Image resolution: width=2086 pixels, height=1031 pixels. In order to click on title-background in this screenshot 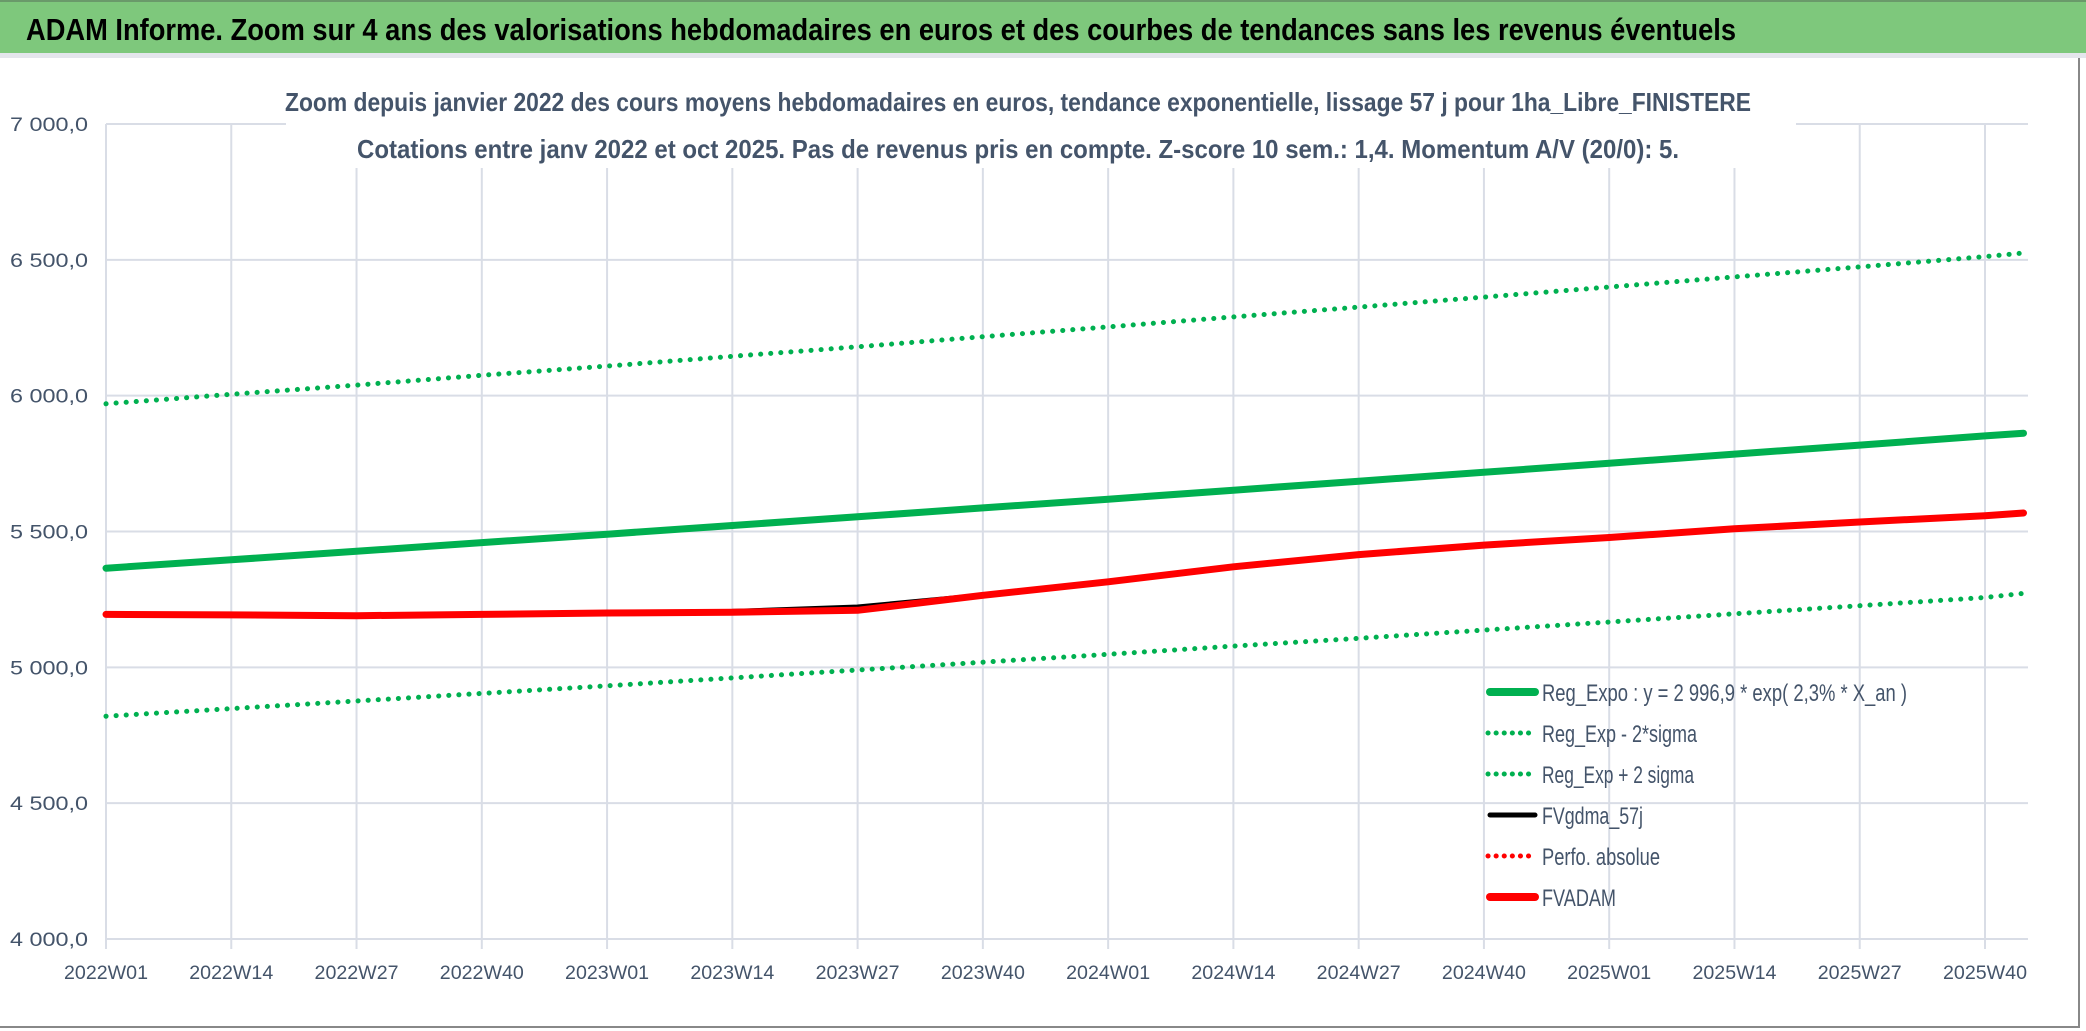, I will do `click(1041, 124)`.